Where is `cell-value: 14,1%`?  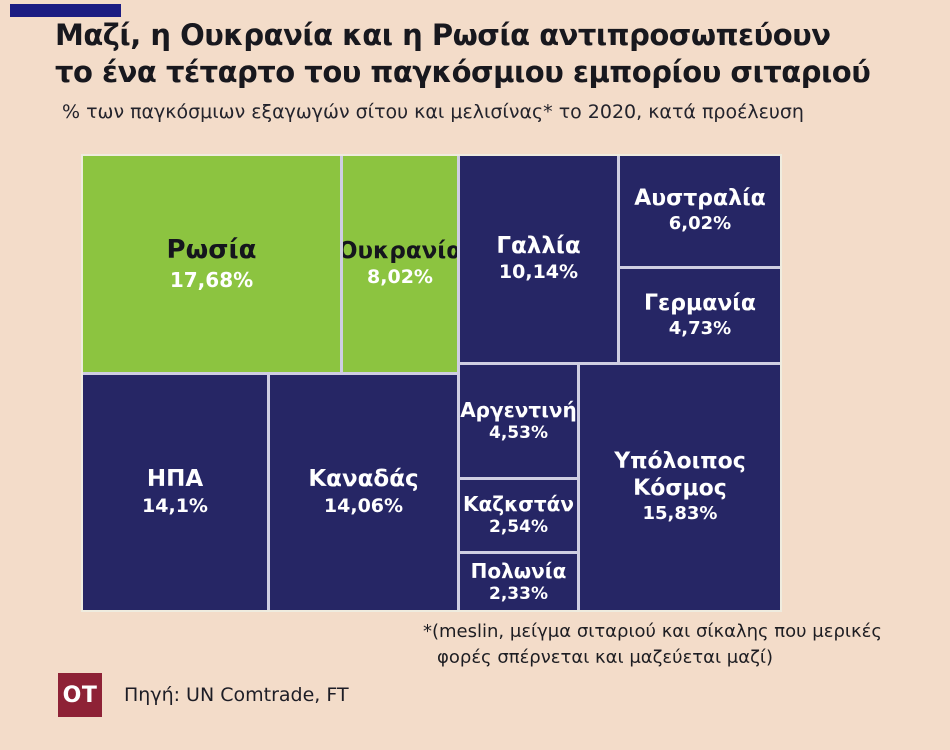 cell-value: 14,1% is located at coordinates (175, 505).